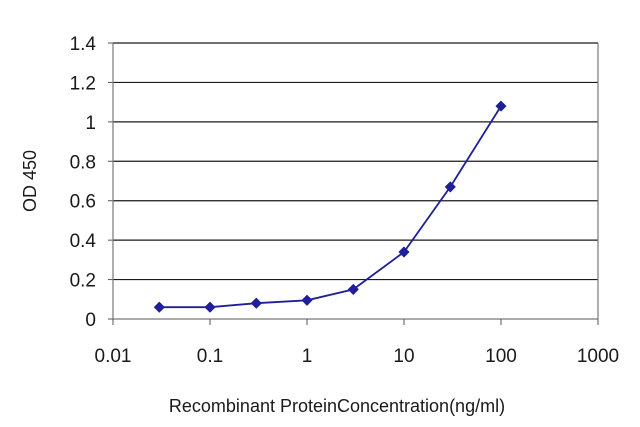 This screenshot has width=640, height=427. What do you see at coordinates (501, 356) in the screenshot?
I see `x-tick-label: 100` at bounding box center [501, 356].